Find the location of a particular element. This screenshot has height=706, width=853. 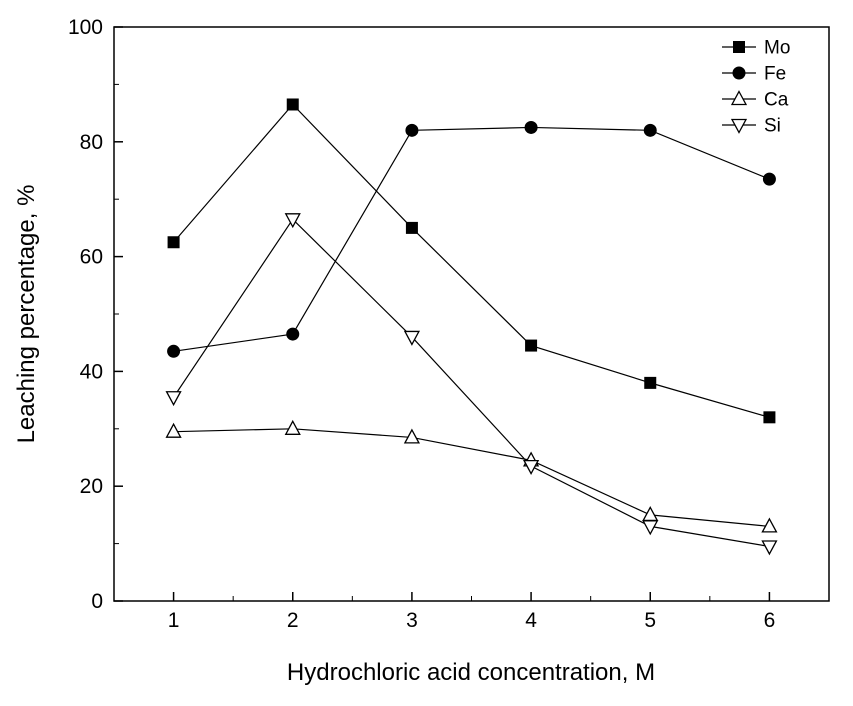

legend-marker-Fe is located at coordinates (739, 73).